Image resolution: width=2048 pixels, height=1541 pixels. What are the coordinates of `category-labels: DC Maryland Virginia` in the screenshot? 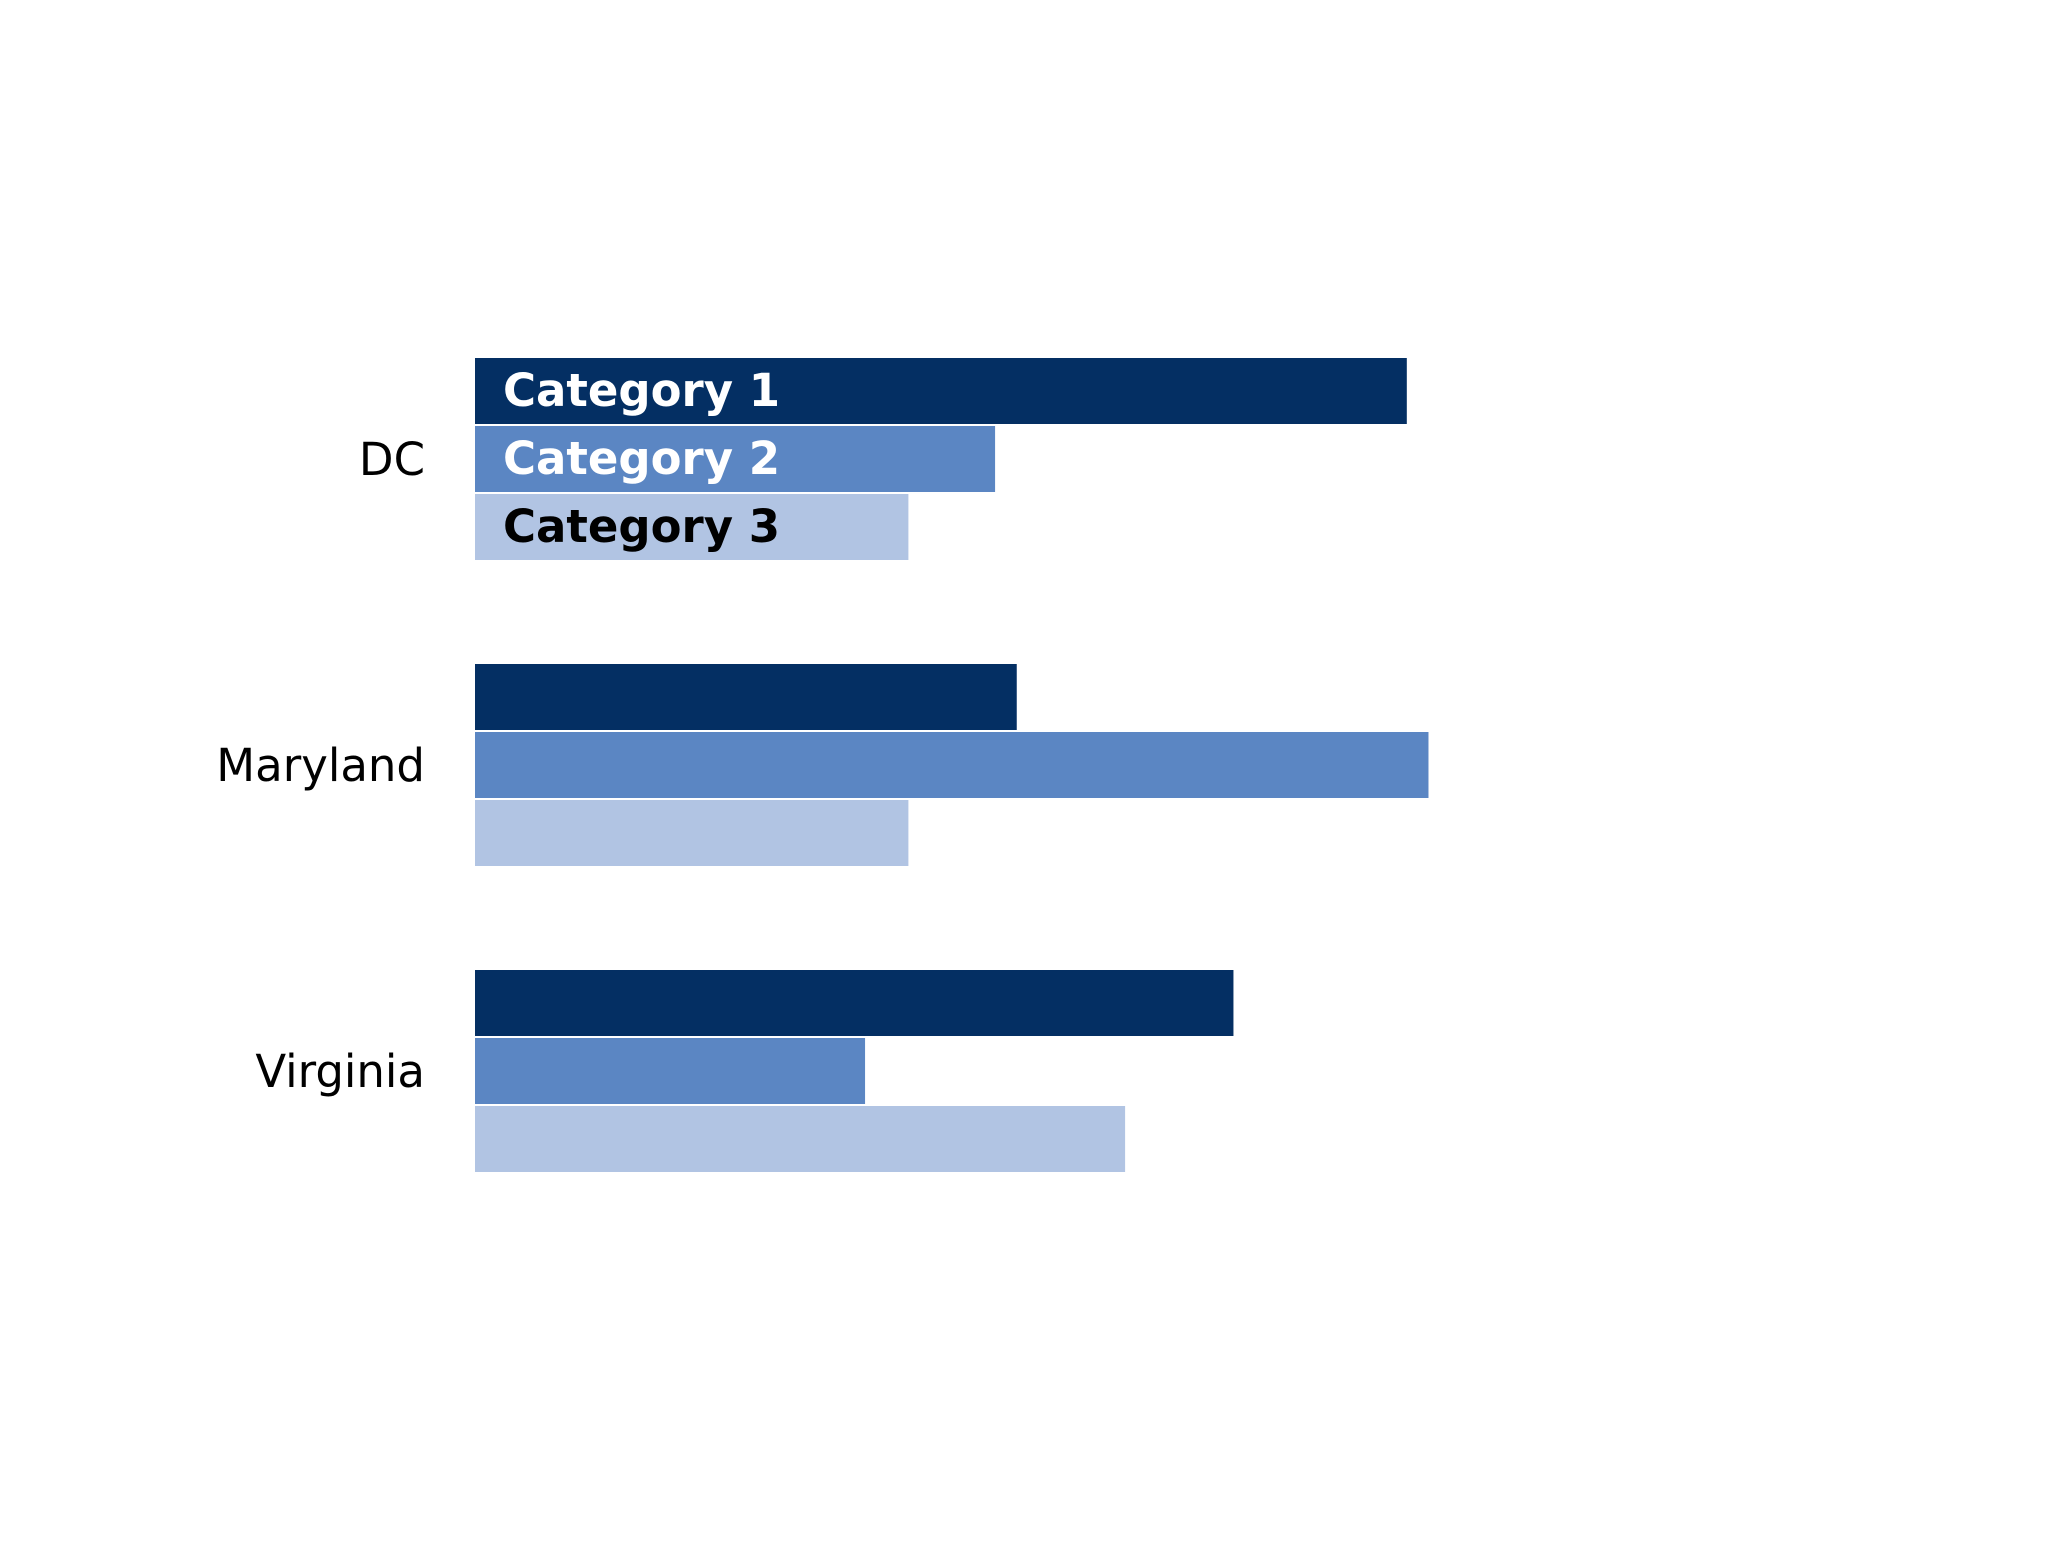 It's located at (320, 765).